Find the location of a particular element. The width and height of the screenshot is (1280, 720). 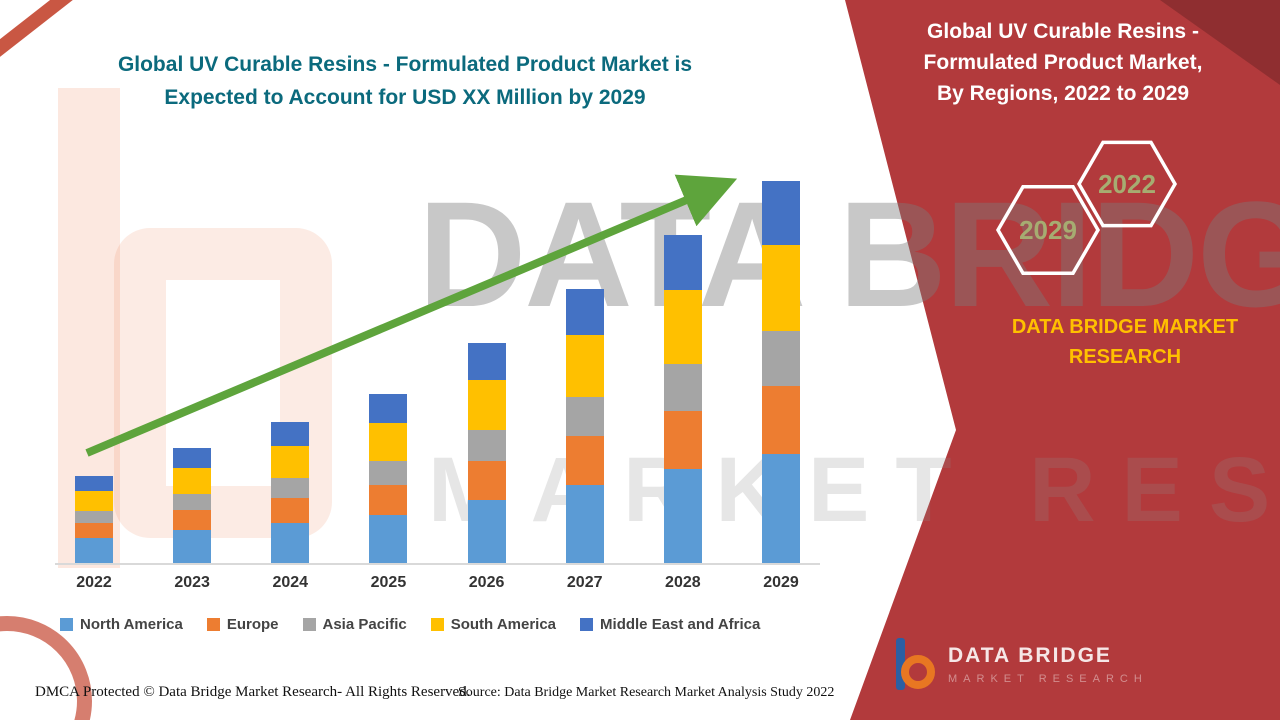

bar-2024 is located at coordinates (290, 492).